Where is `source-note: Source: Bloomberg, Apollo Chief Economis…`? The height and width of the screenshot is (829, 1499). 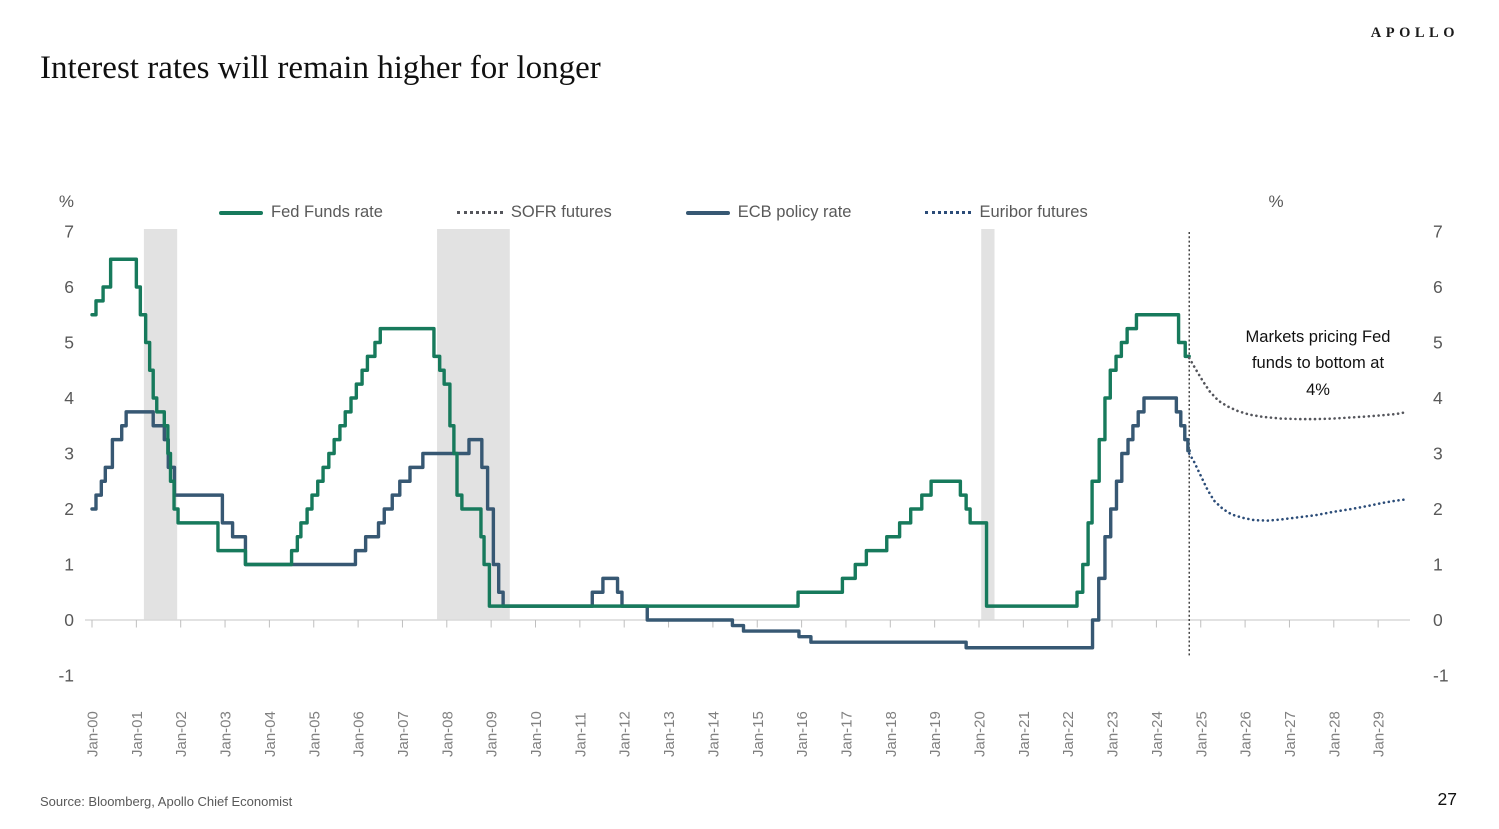 source-note: Source: Bloomberg, Apollo Chief Economis… is located at coordinates (166, 801).